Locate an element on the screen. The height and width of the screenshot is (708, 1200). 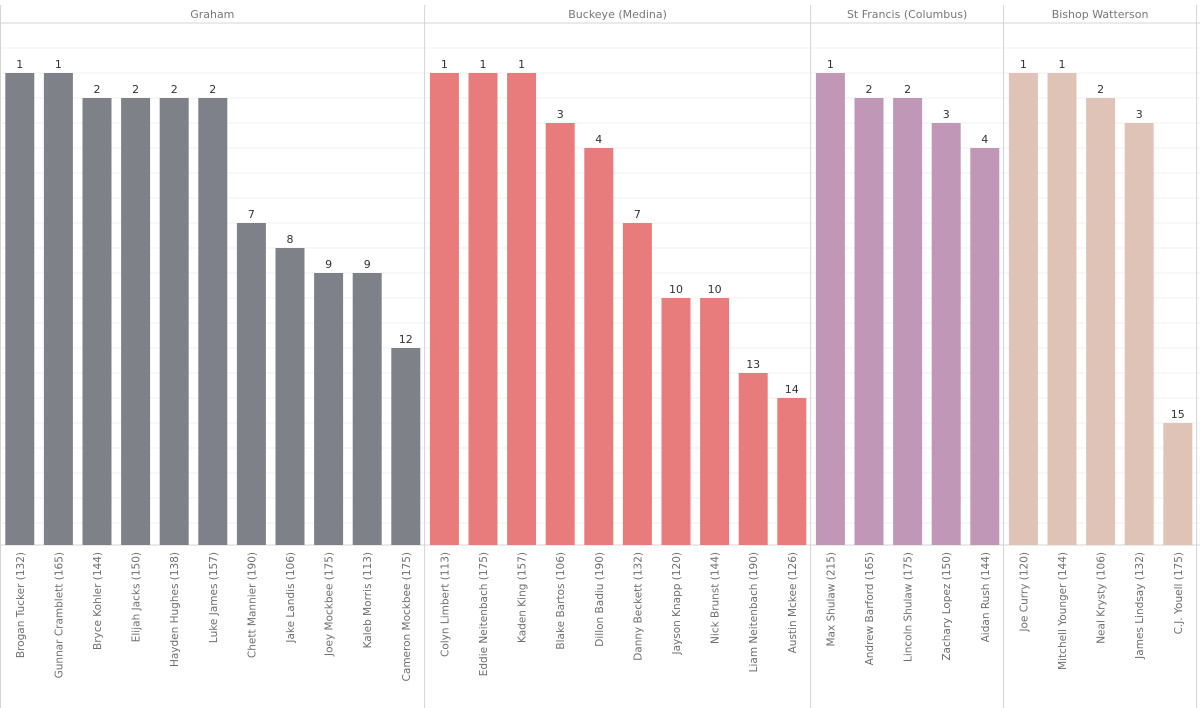
x-tick-label: Gunnar Cramblett (165) is located at coordinates (59, 615).